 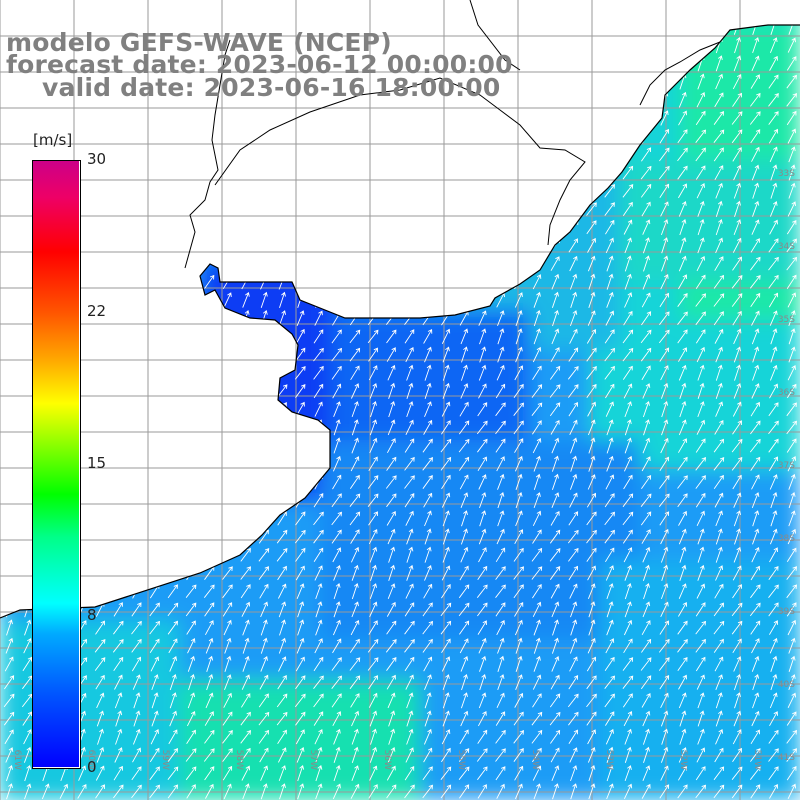 What do you see at coordinates (786, 466) in the screenshot?
I see `latitude-label: 37S` at bounding box center [786, 466].